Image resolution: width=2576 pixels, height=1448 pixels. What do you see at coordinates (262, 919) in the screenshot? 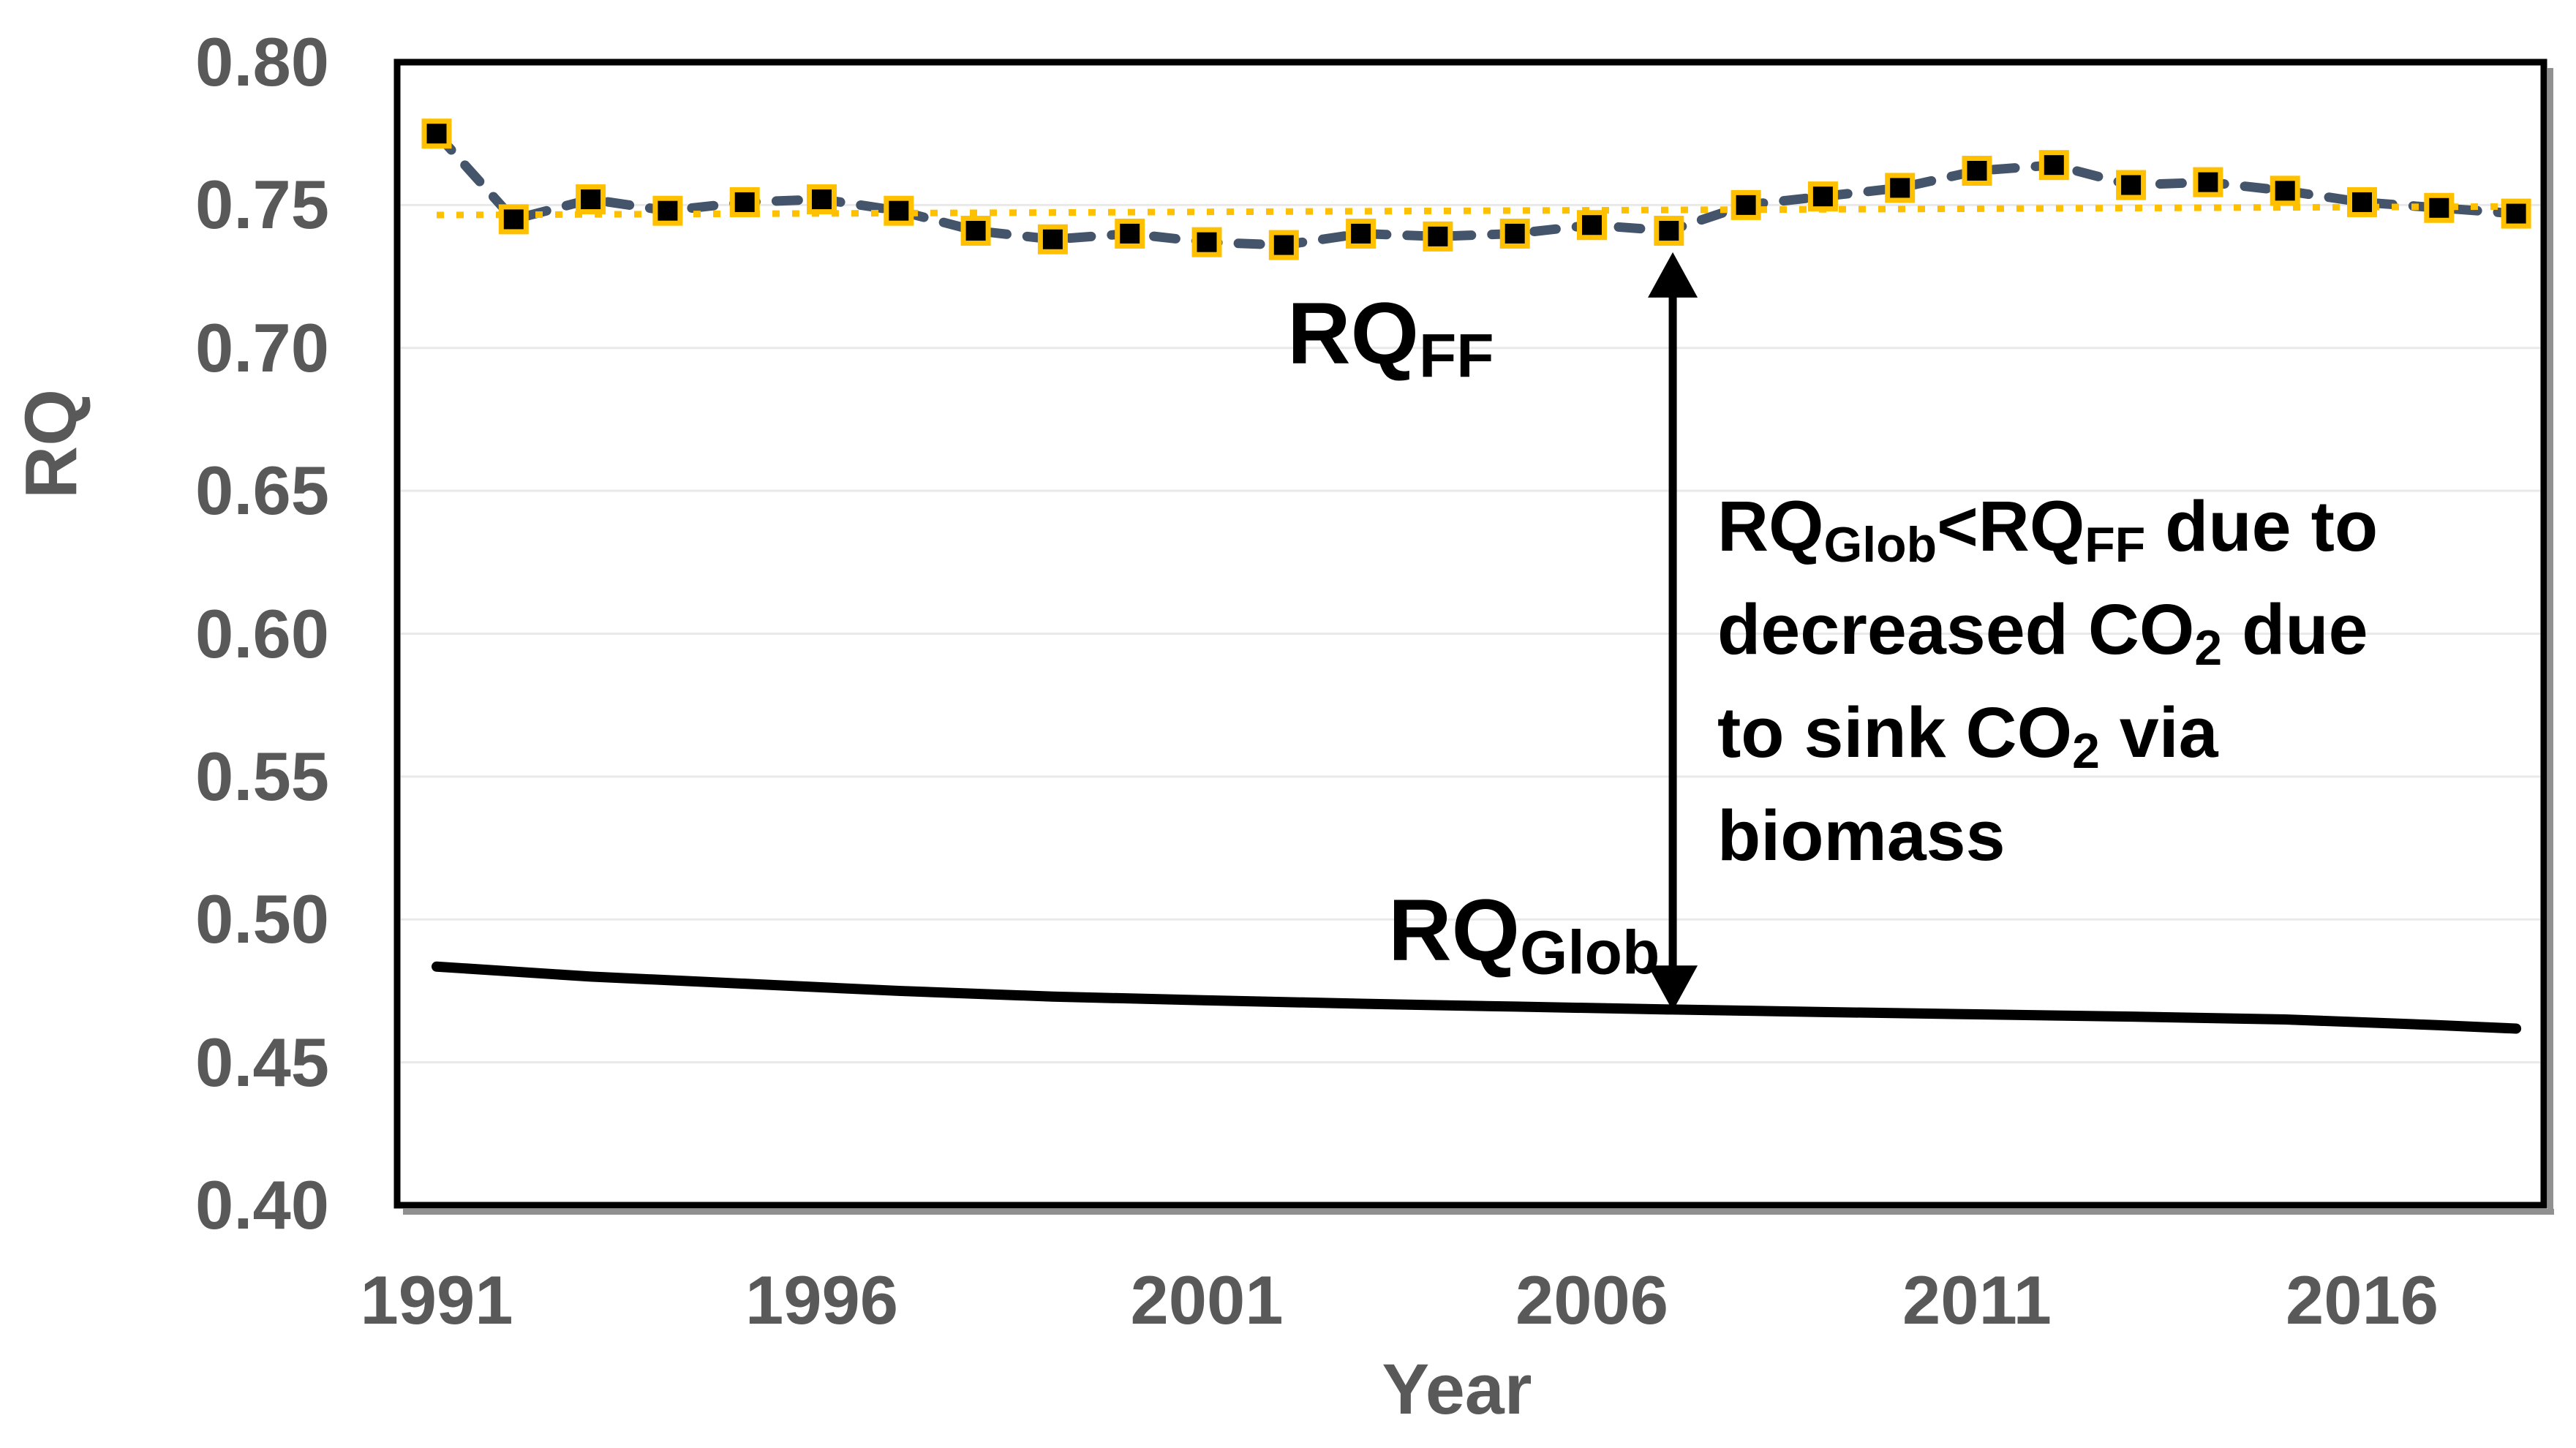
I see `y-axis-tick-label: 0.50` at bounding box center [262, 919].